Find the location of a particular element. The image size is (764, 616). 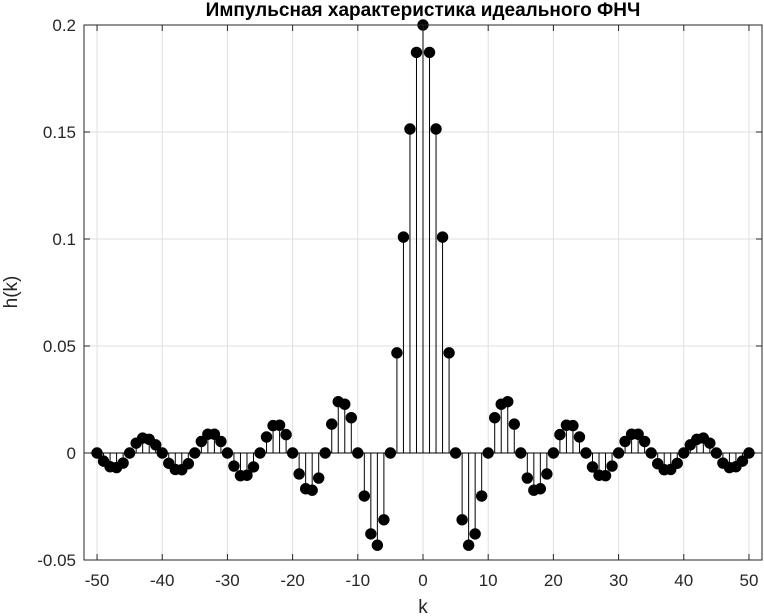

x-tick-label: -30 is located at coordinates (227, 580).